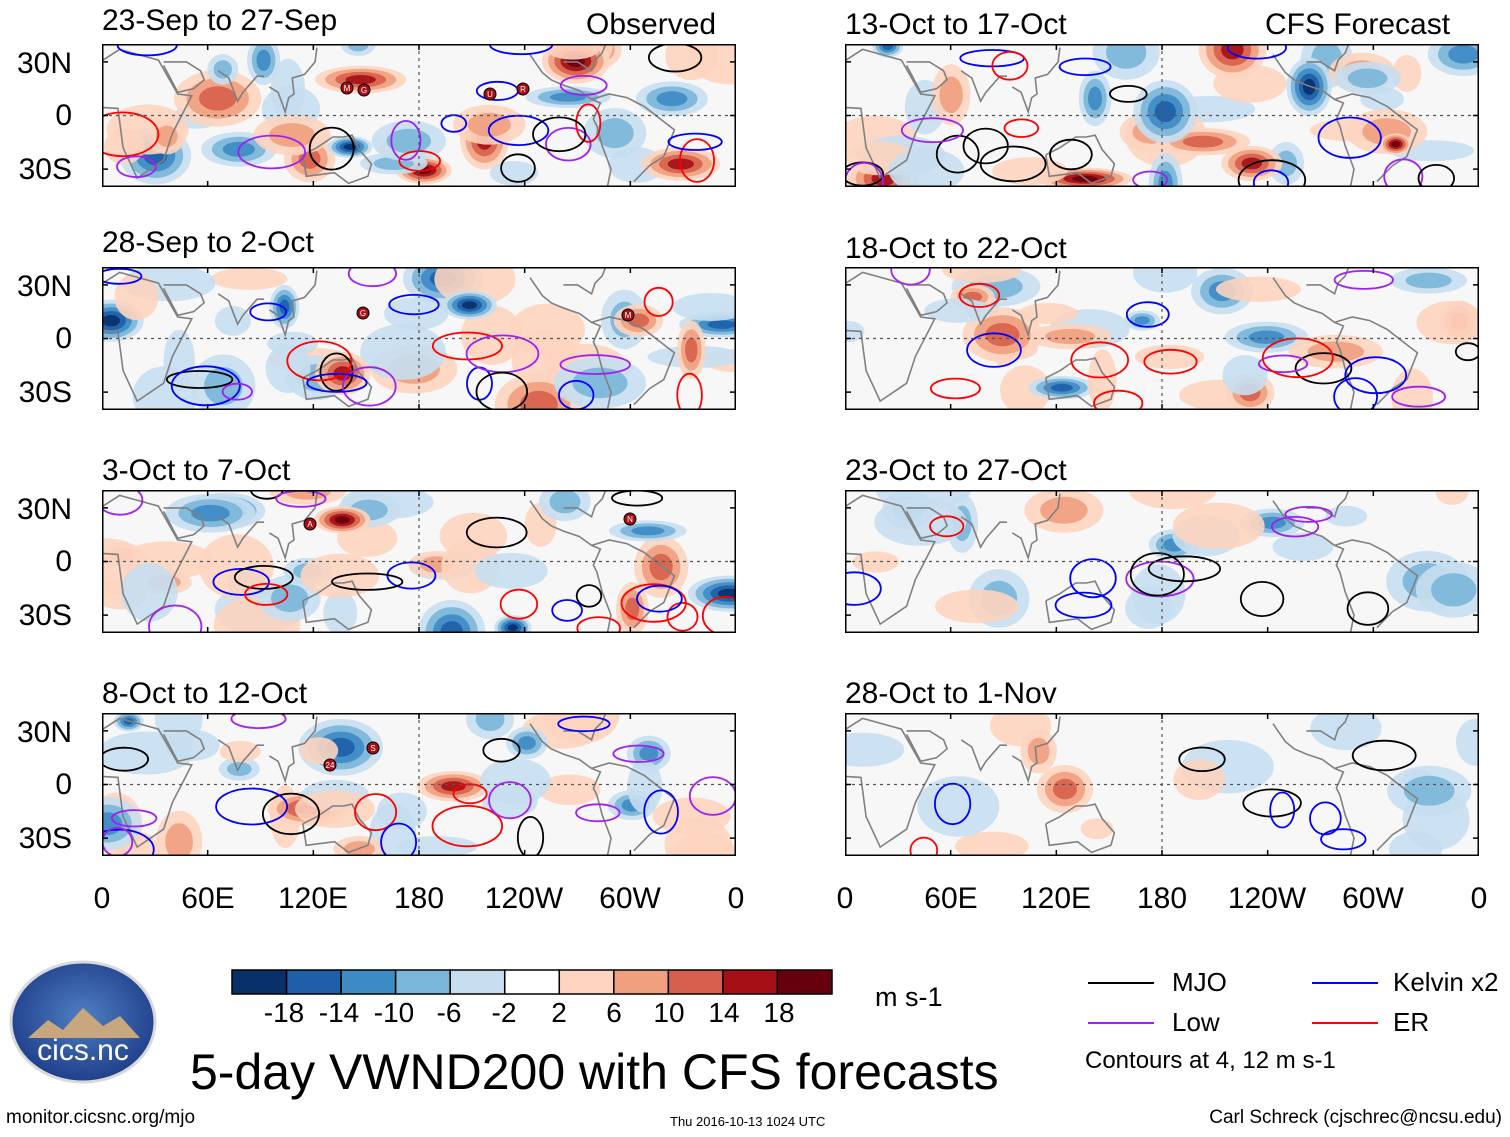 The height and width of the screenshot is (1137, 1510). I want to click on storm-marker-label: 24, so click(330, 765).